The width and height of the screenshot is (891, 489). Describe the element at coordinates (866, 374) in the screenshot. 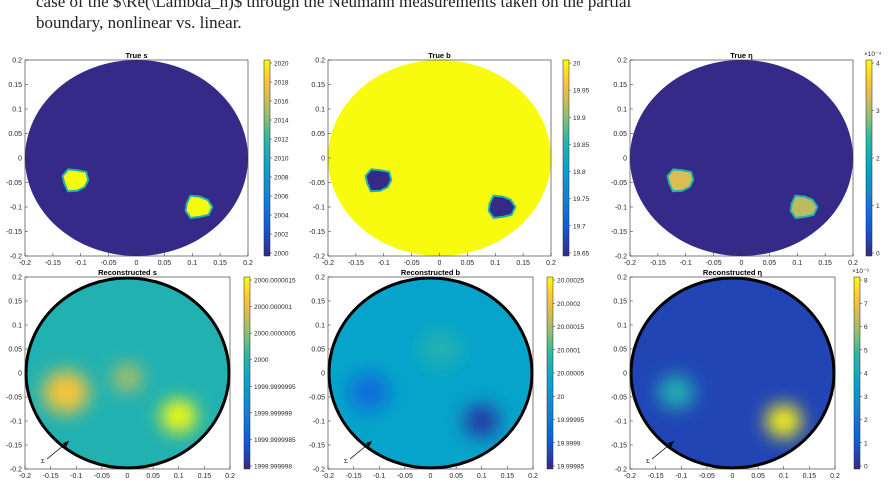

I see `colorbar-tick-label: 4` at that location.